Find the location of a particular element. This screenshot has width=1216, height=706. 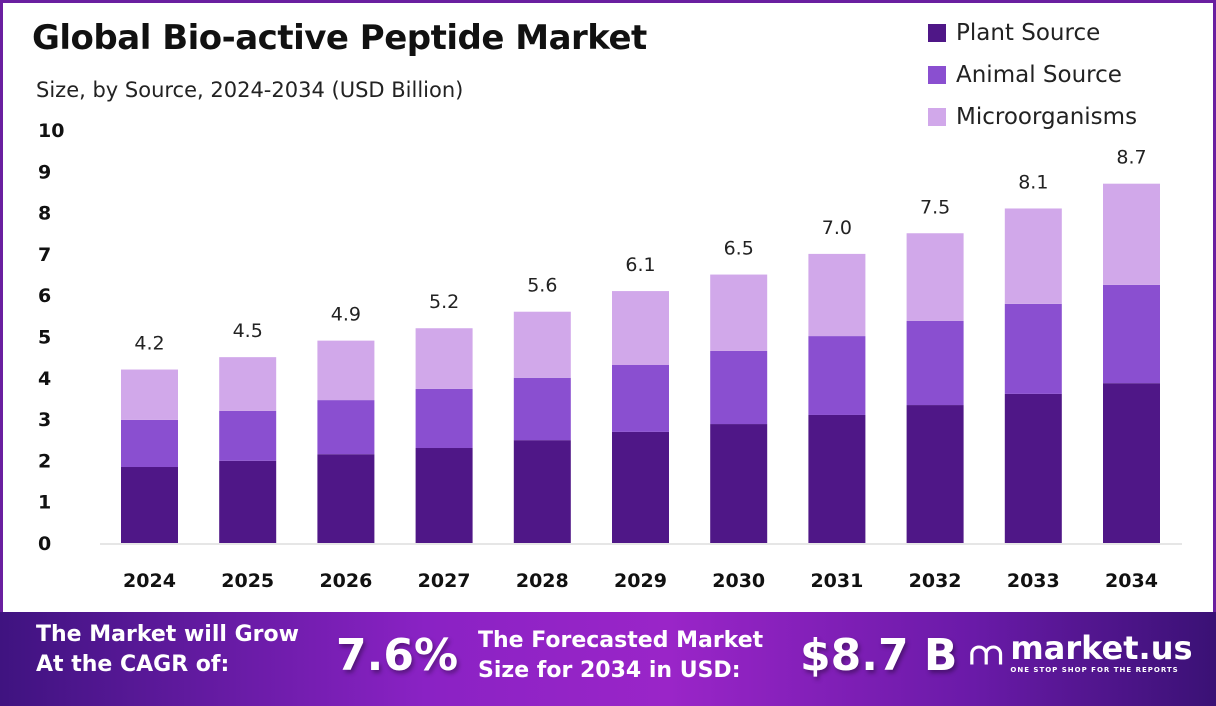

y-tick-label: 5 is located at coordinates (44, 338).